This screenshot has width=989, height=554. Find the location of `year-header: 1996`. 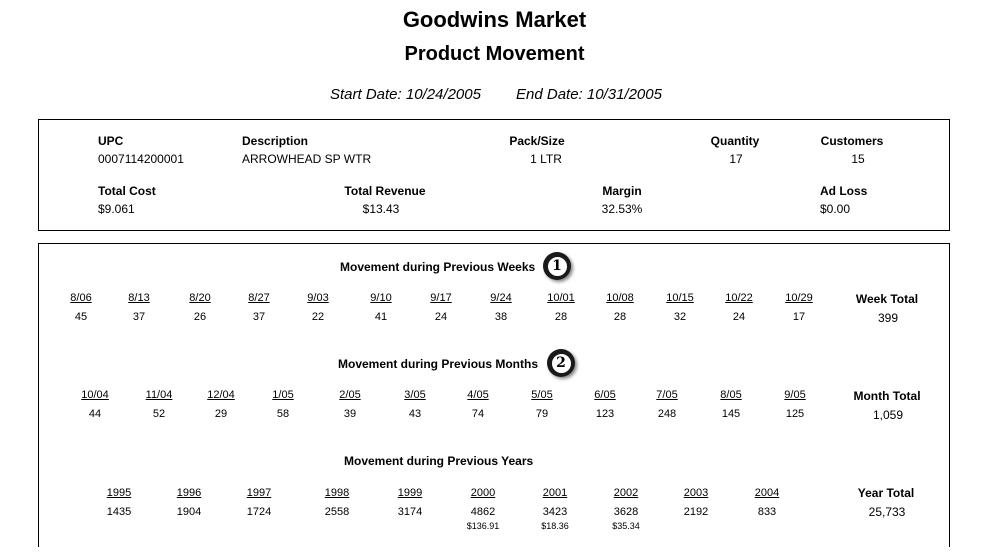

year-header: 1996 is located at coordinates (189, 493).